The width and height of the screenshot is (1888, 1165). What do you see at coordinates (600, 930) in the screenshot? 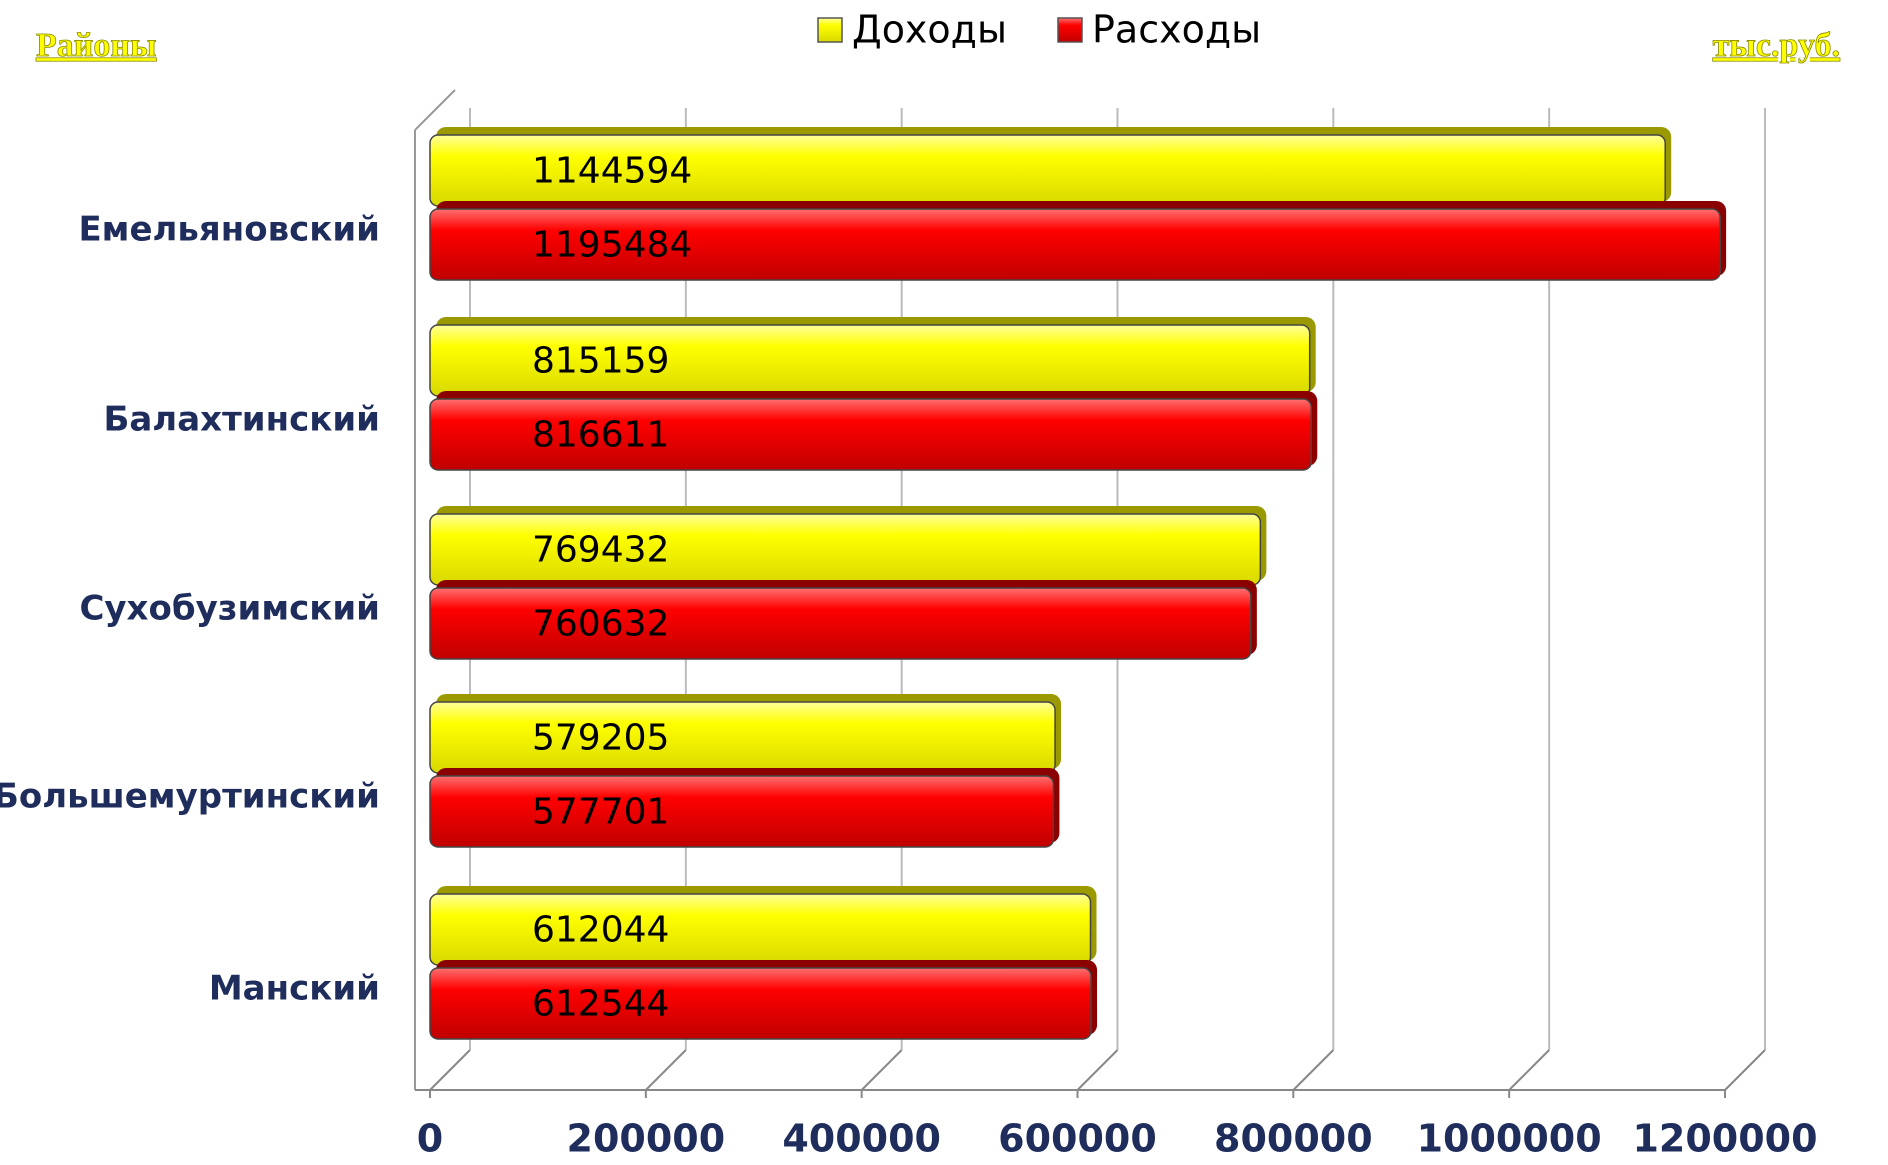
I see `value-label: 612044` at bounding box center [600, 930].